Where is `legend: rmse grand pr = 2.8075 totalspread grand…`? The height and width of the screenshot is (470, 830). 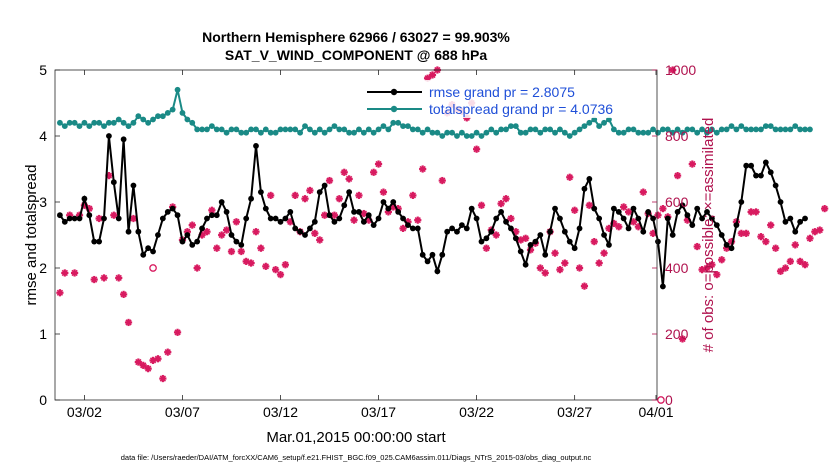 legend: rmse grand pr = 2.8075 totalspread grand… is located at coordinates (506, 99).